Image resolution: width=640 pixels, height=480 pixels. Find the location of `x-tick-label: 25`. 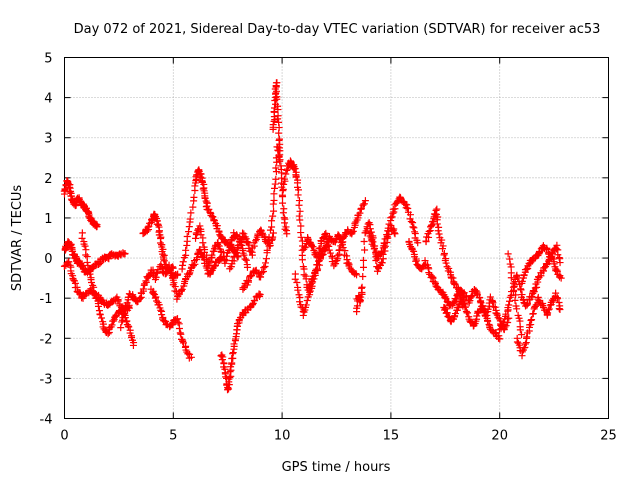

x-tick-label: 25 is located at coordinates (608, 436).